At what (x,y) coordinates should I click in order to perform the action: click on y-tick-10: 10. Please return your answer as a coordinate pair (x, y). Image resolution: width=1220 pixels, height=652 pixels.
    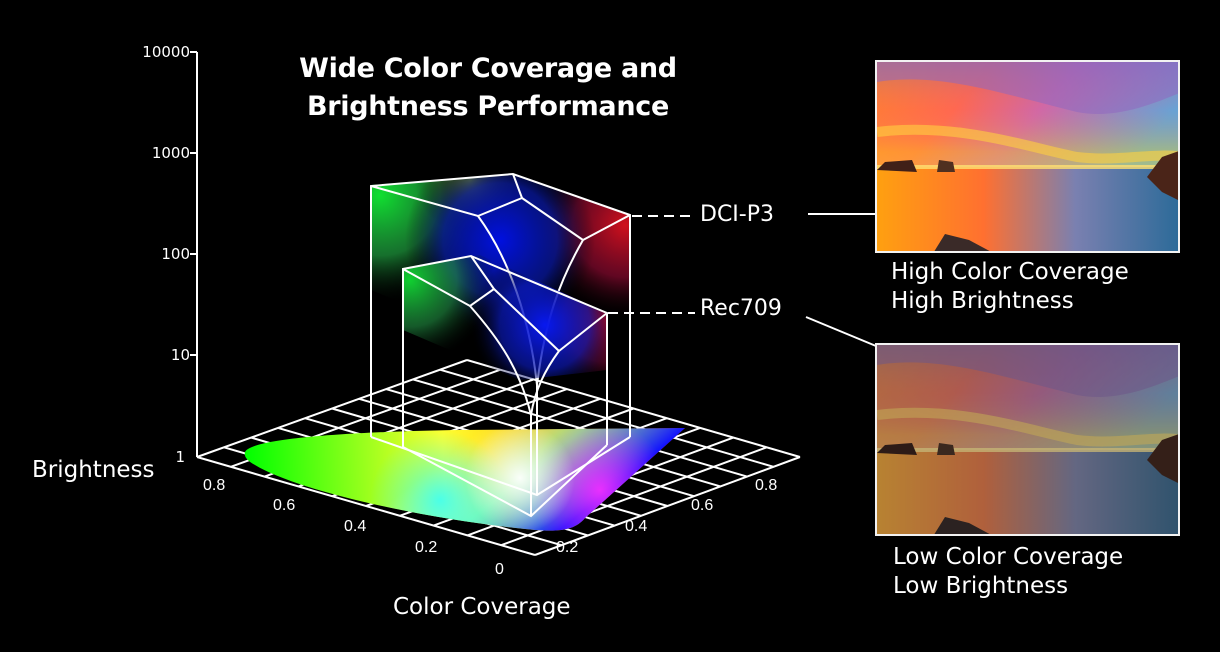
    Looking at the image, I should click on (180, 355).